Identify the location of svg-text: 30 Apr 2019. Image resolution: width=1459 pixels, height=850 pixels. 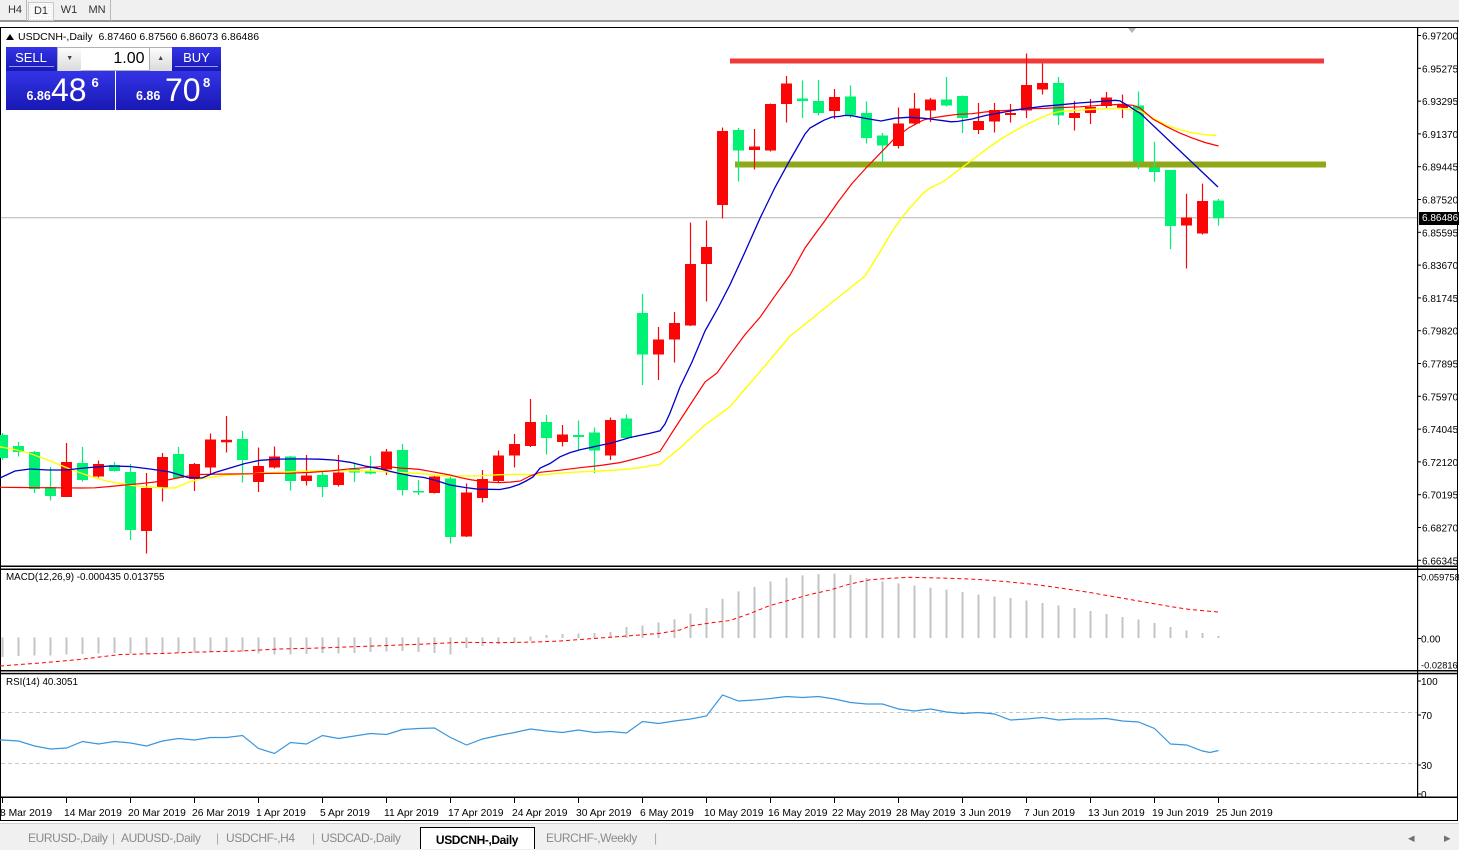
(604, 813).